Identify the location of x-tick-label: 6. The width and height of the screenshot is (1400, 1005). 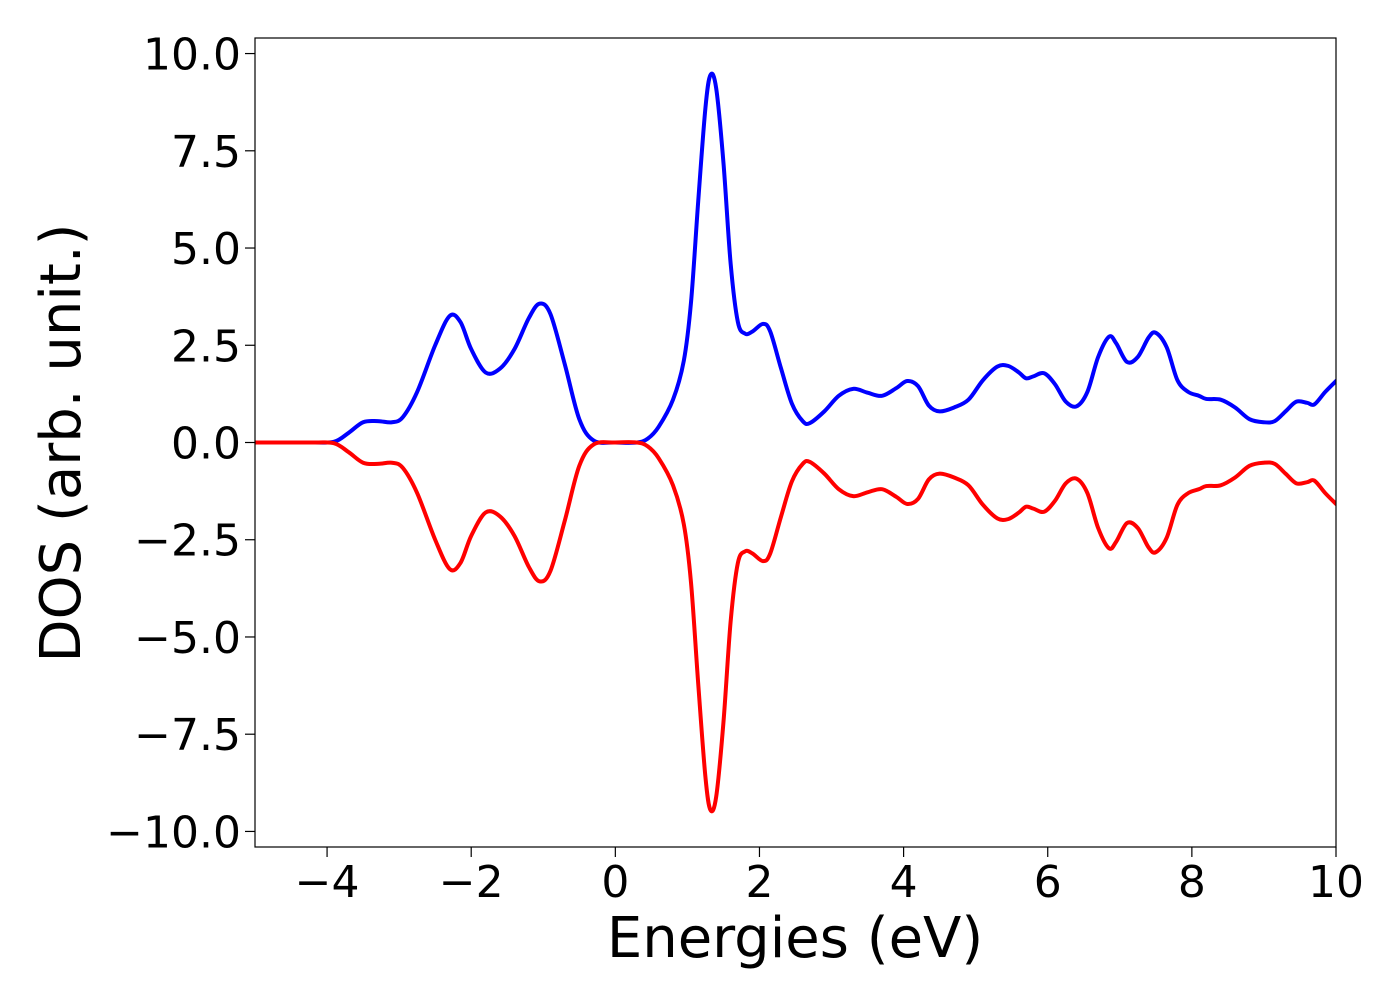
(1048, 882).